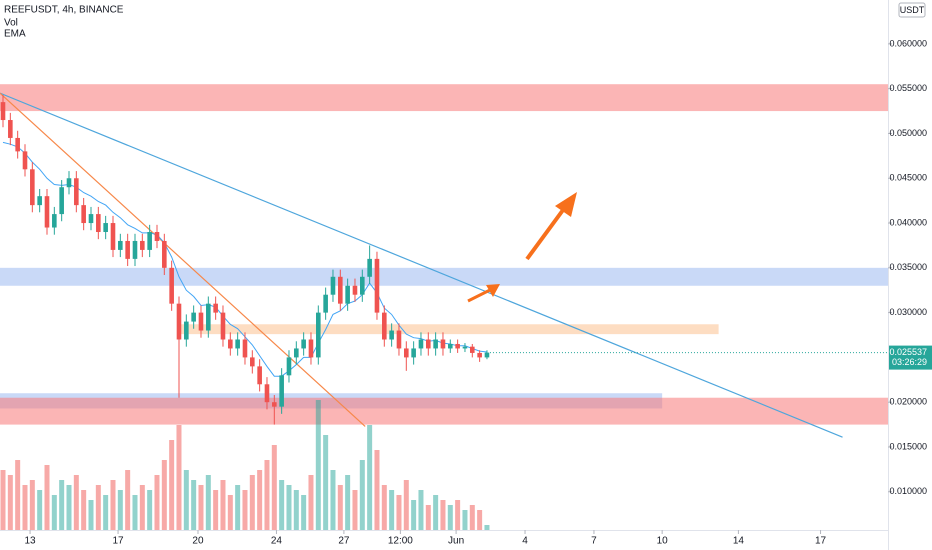 The image size is (932, 550). Describe the element at coordinates (909, 362) in the screenshot. I see `countdown-label: 03:26:29` at that location.